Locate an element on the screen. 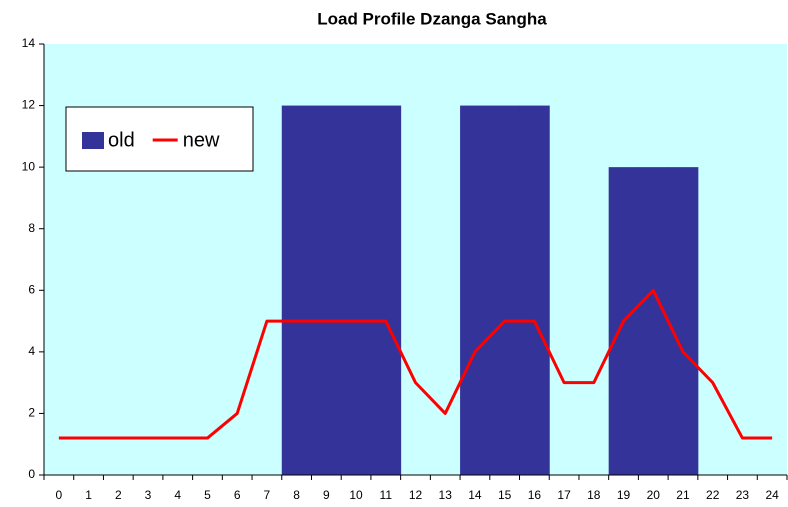 This screenshot has width=788, height=507. x-tick-label: 10 is located at coordinates (356, 495).